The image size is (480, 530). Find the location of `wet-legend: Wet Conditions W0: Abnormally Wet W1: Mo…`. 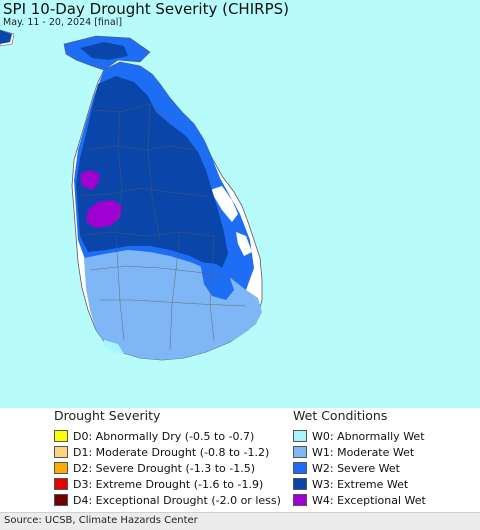

wet-legend: Wet Conditions W0: Abnormally Wet W1: Mo… is located at coordinates (359, 458).